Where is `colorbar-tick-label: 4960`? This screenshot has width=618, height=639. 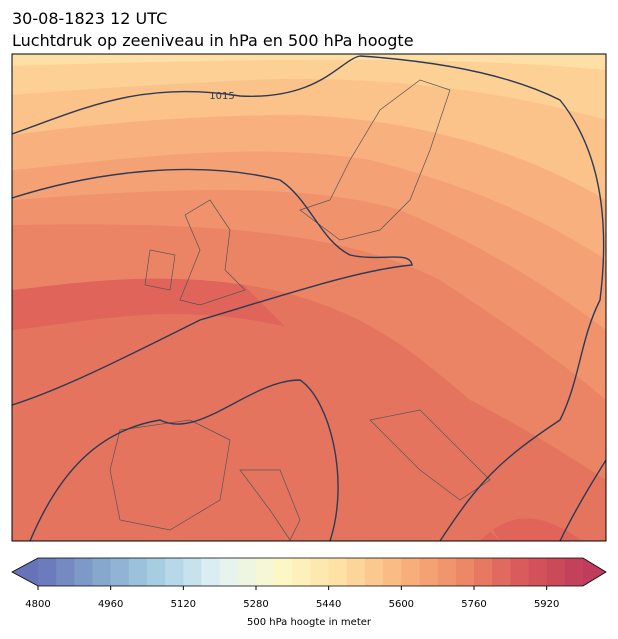
colorbar-tick-label: 4960 is located at coordinates (110, 604).